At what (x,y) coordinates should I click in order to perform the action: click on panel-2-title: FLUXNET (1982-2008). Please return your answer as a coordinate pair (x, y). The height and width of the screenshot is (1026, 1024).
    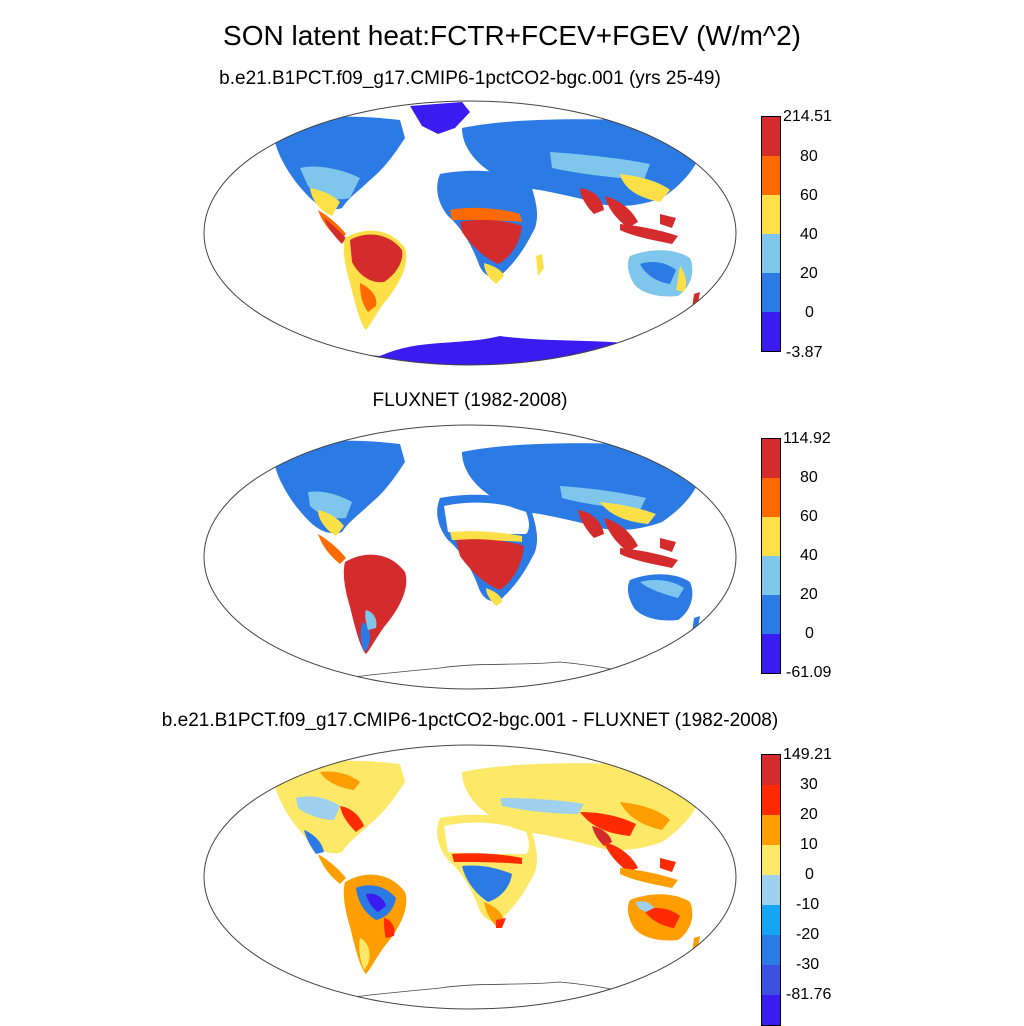
    Looking at the image, I should click on (470, 400).